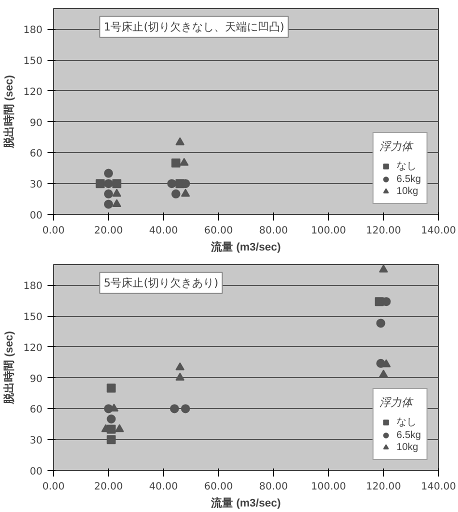  Describe the element at coordinates (194, 27) in the screenshot. I see `text: 1号床止(切り欠きなし、天端に凹凸)` at that location.